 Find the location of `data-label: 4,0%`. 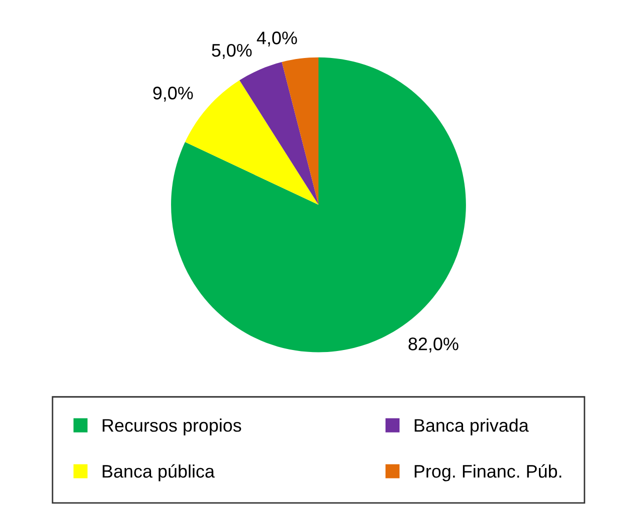

data-label: 4,0% is located at coordinates (276, 39).